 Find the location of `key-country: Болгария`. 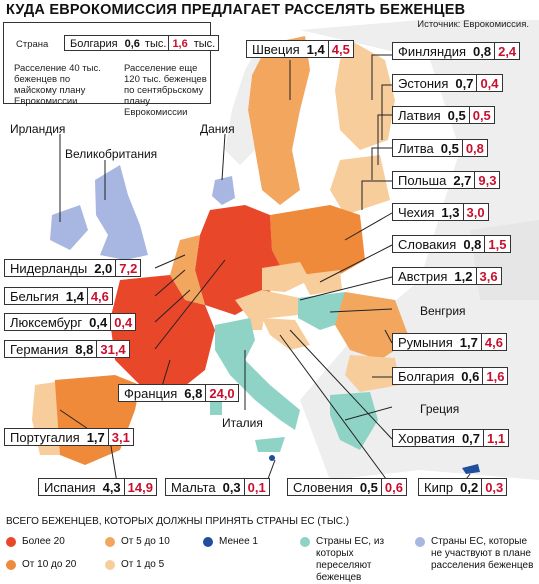

key-country: Болгария is located at coordinates (94, 44).